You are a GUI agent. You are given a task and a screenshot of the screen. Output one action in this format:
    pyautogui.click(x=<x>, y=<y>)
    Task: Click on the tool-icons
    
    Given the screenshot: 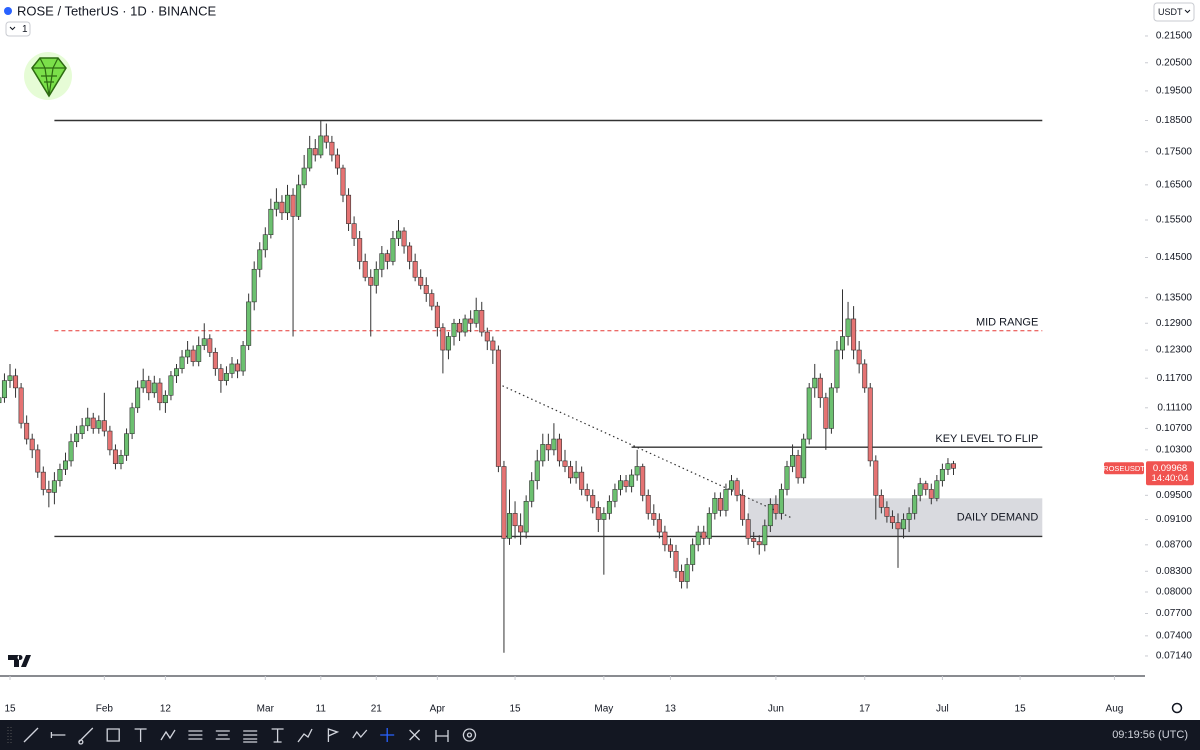 What is the action you would take?
    pyautogui.click(x=242, y=736)
    